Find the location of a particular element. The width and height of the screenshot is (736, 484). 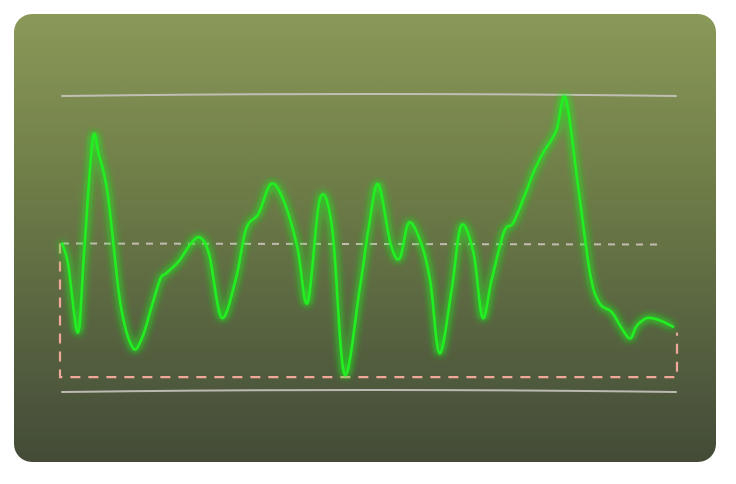

upper-reference-line is located at coordinates (369, 95).